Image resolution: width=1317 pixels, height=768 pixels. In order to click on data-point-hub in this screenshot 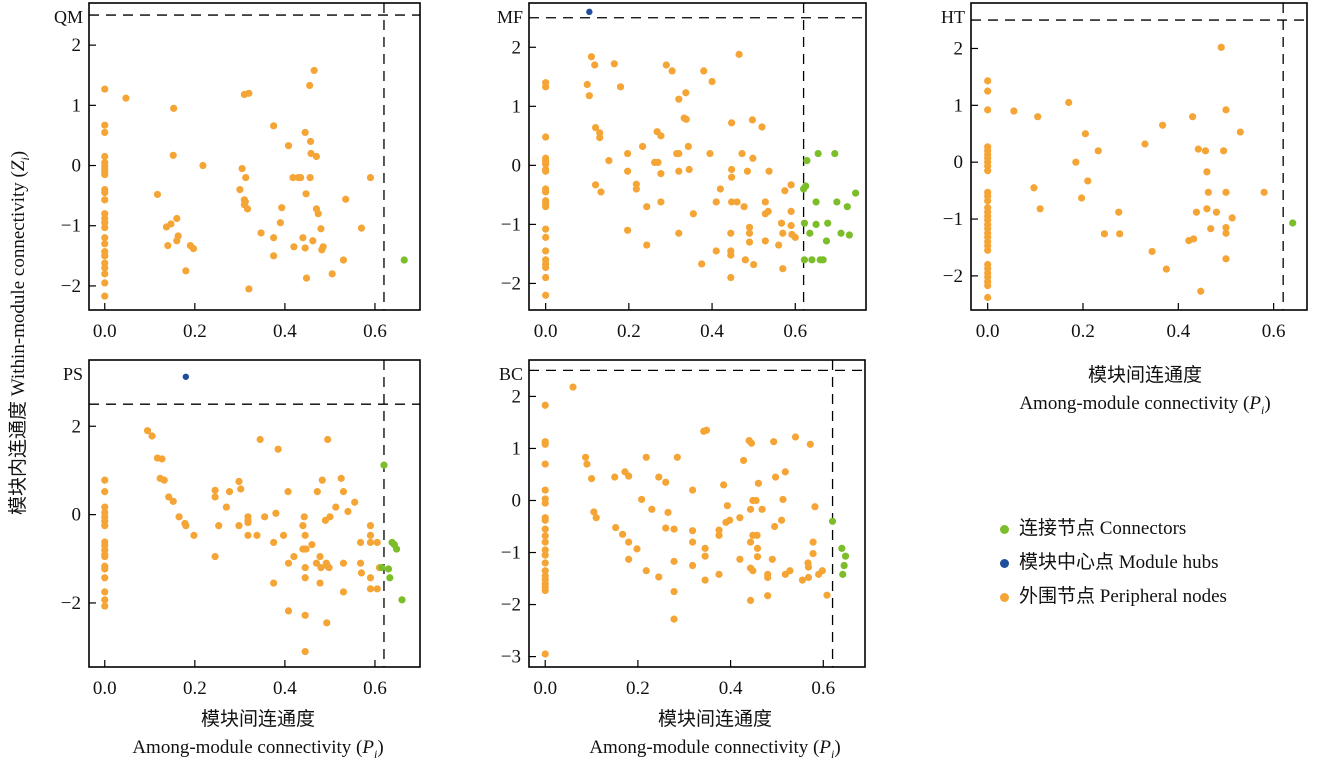, I will do `click(589, 12)`.